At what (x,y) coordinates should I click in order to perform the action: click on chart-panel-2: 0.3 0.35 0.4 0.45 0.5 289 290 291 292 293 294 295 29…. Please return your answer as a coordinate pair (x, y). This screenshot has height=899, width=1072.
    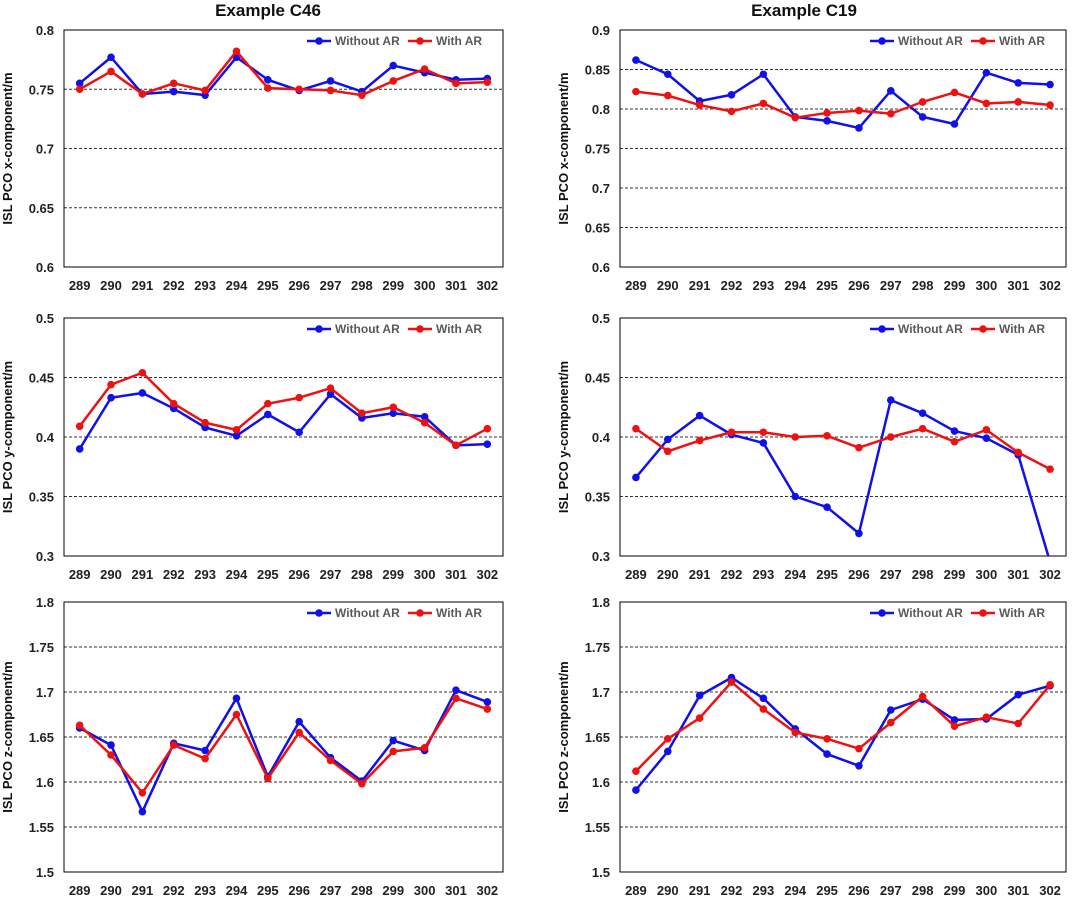
    Looking at the image, I should click on (252, 446).